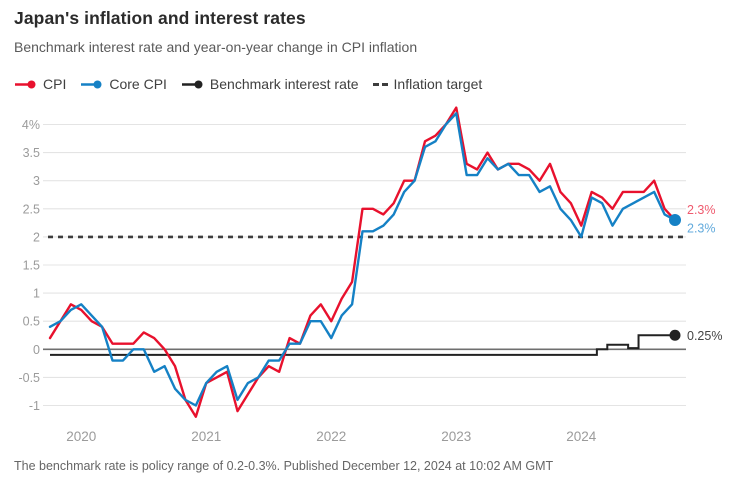 This screenshot has height=482, width=739. I want to click on y-tick-label: 3, so click(36, 181).